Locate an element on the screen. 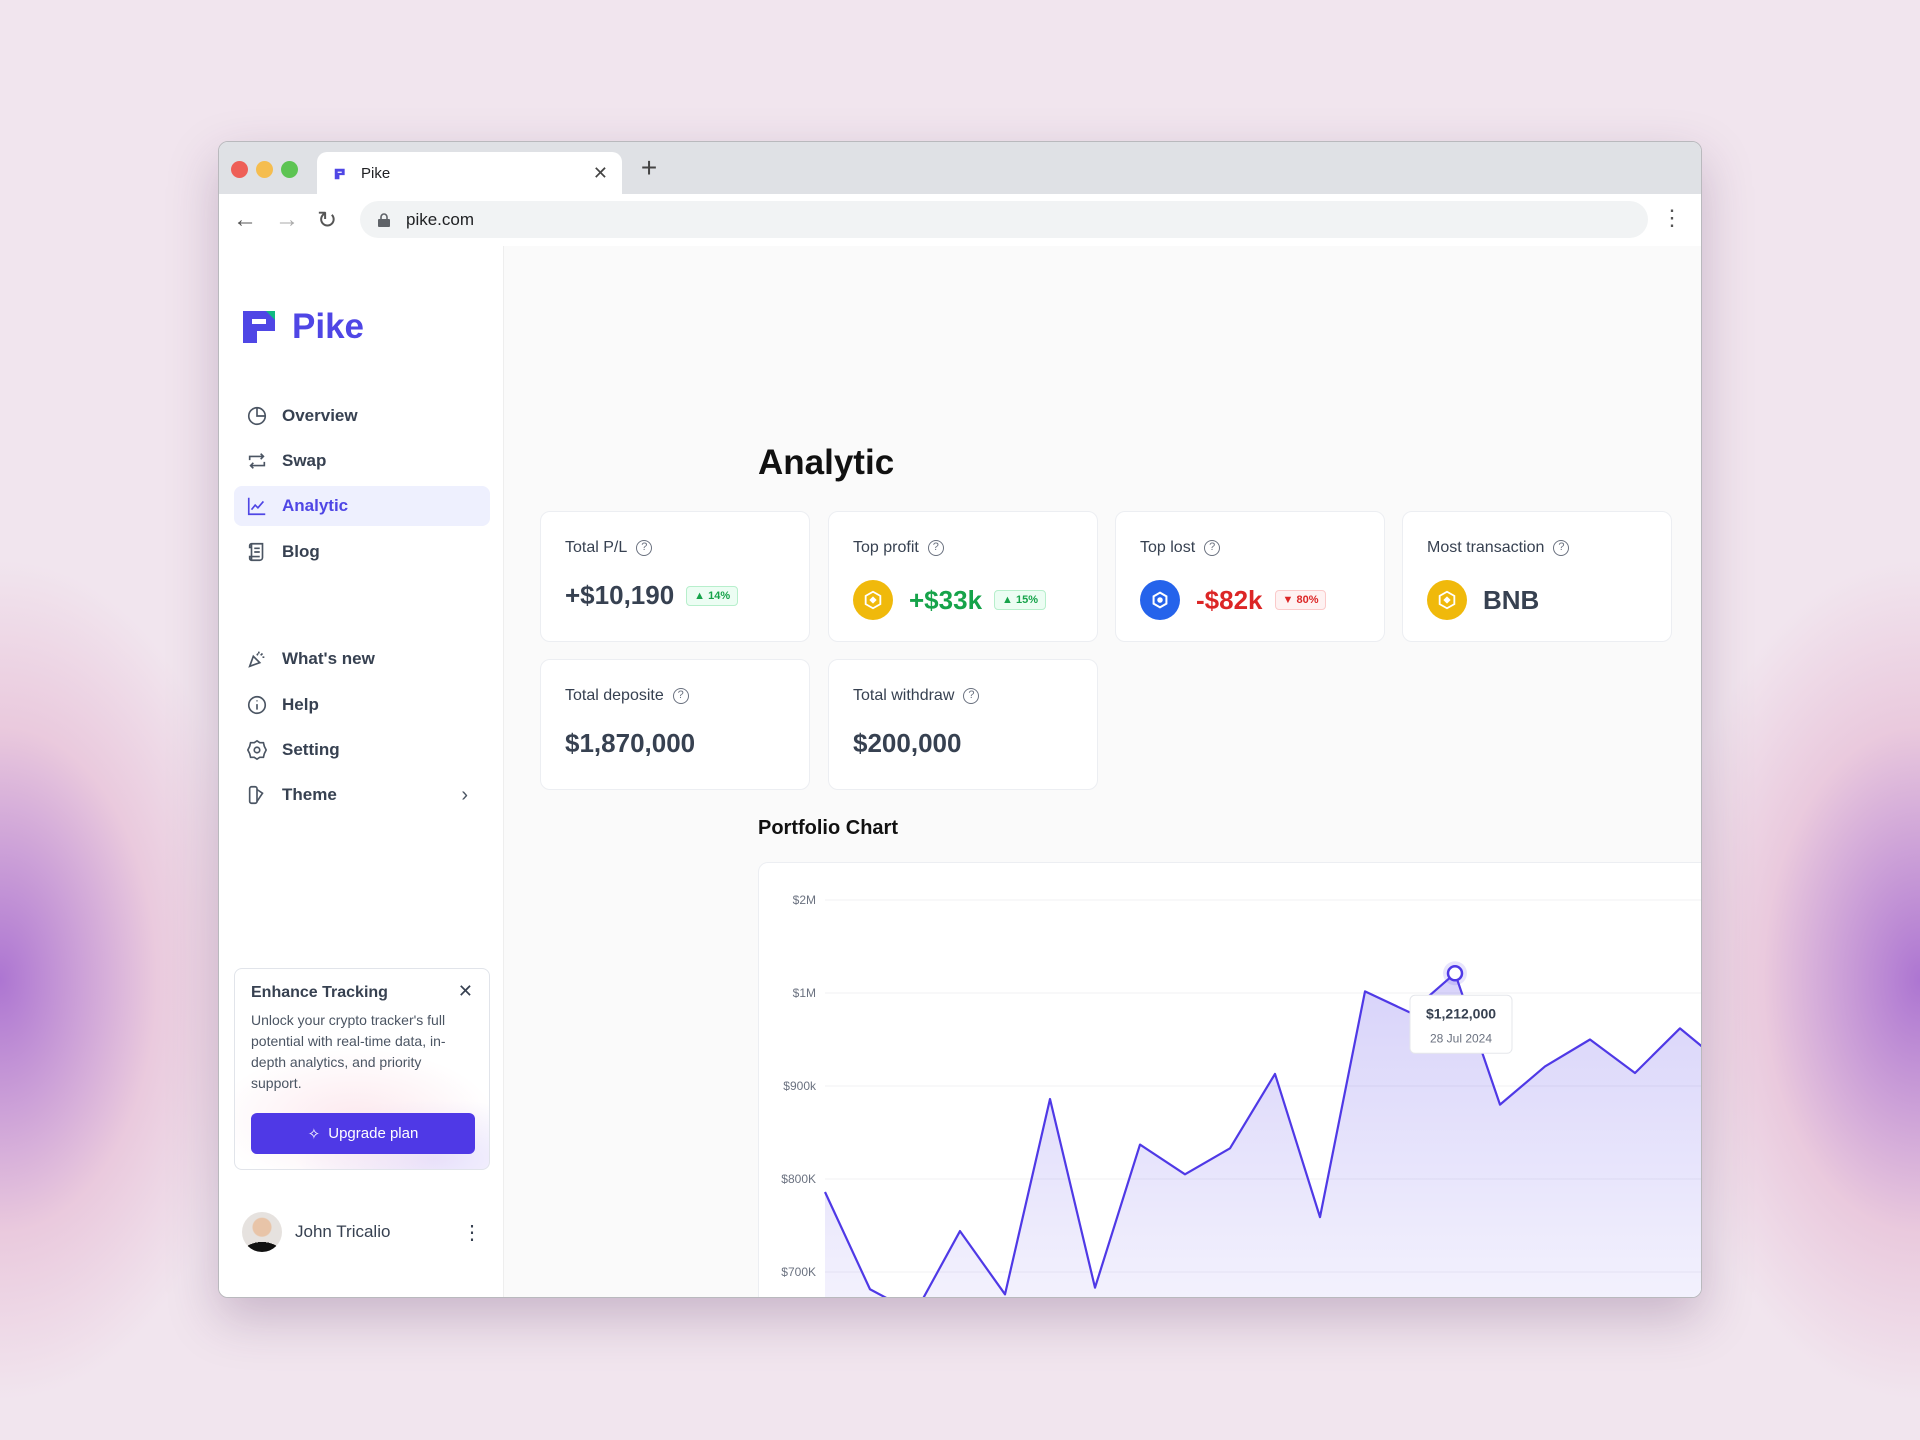  pie-chart-icon is located at coordinates (257, 416).